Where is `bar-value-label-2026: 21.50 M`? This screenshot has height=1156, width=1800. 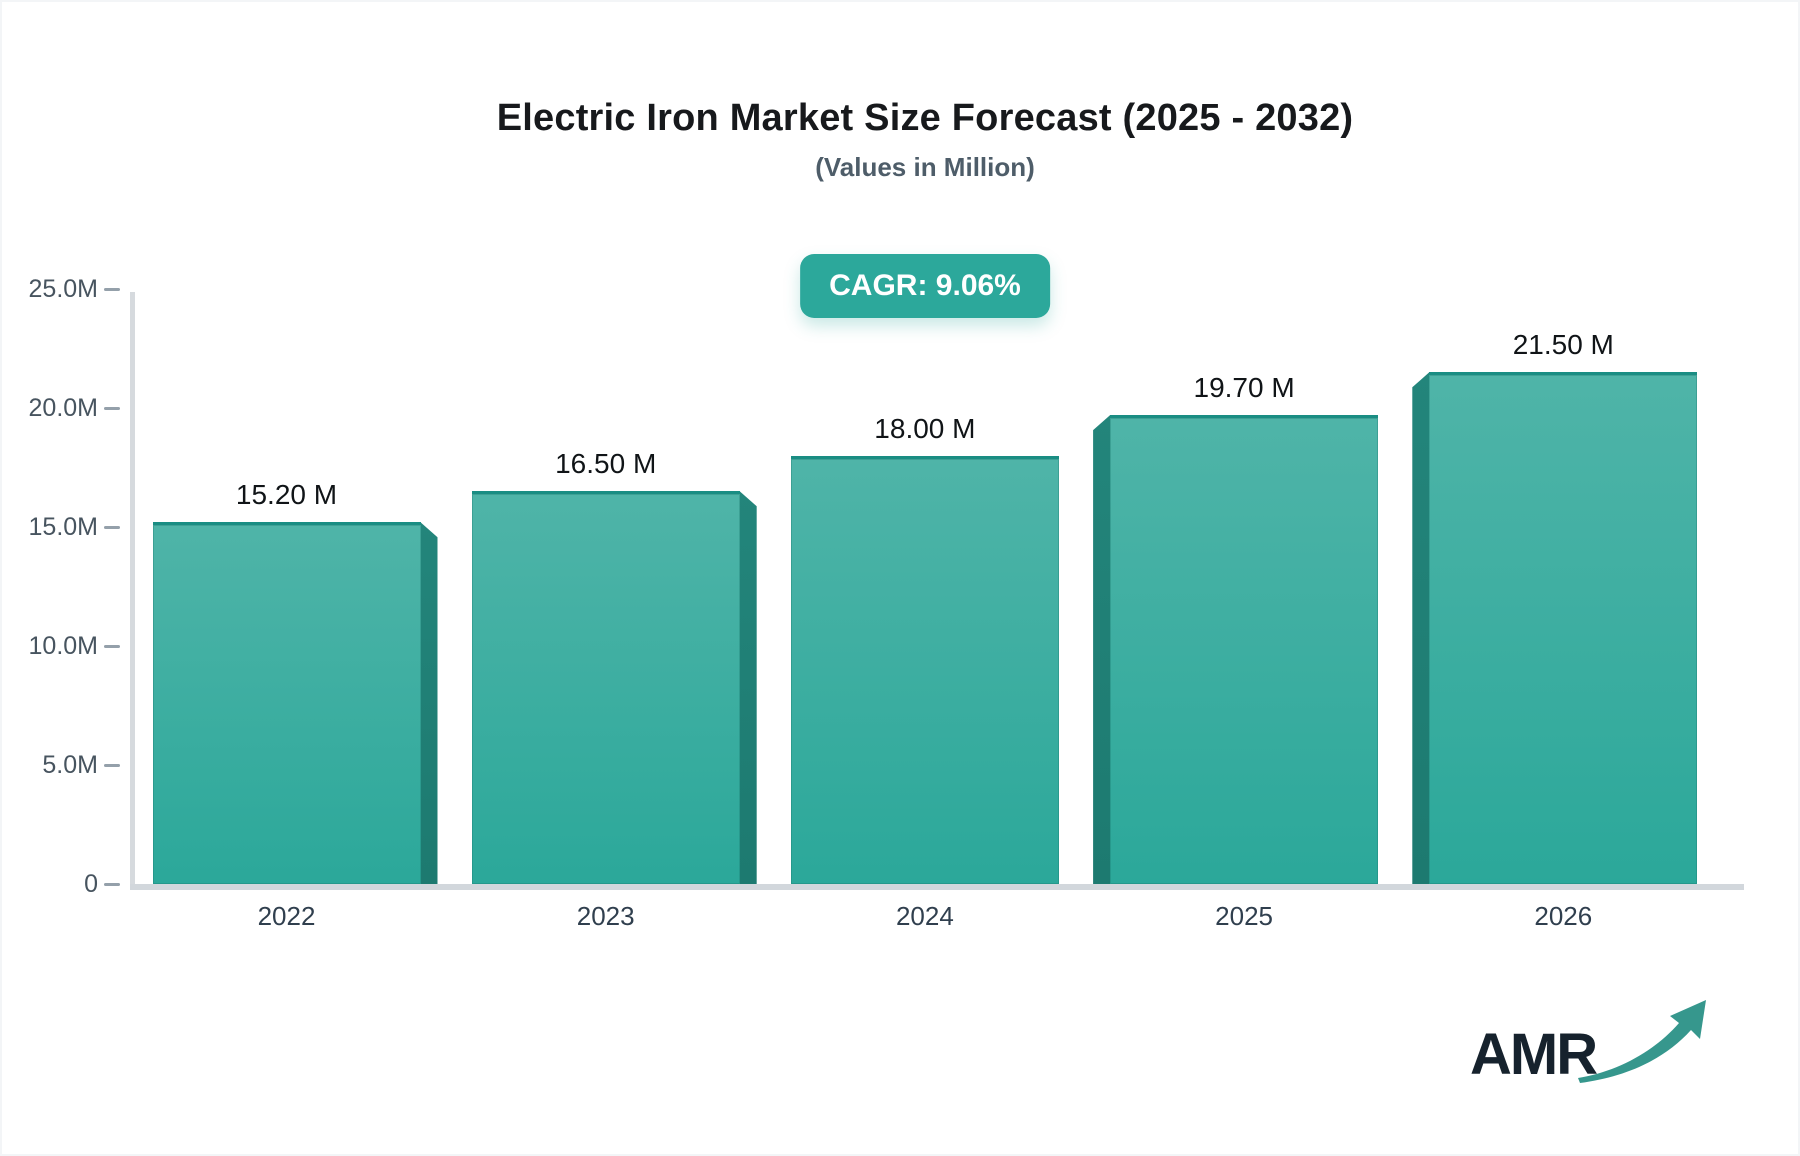
bar-value-label-2026: 21.50 M is located at coordinates (1563, 345).